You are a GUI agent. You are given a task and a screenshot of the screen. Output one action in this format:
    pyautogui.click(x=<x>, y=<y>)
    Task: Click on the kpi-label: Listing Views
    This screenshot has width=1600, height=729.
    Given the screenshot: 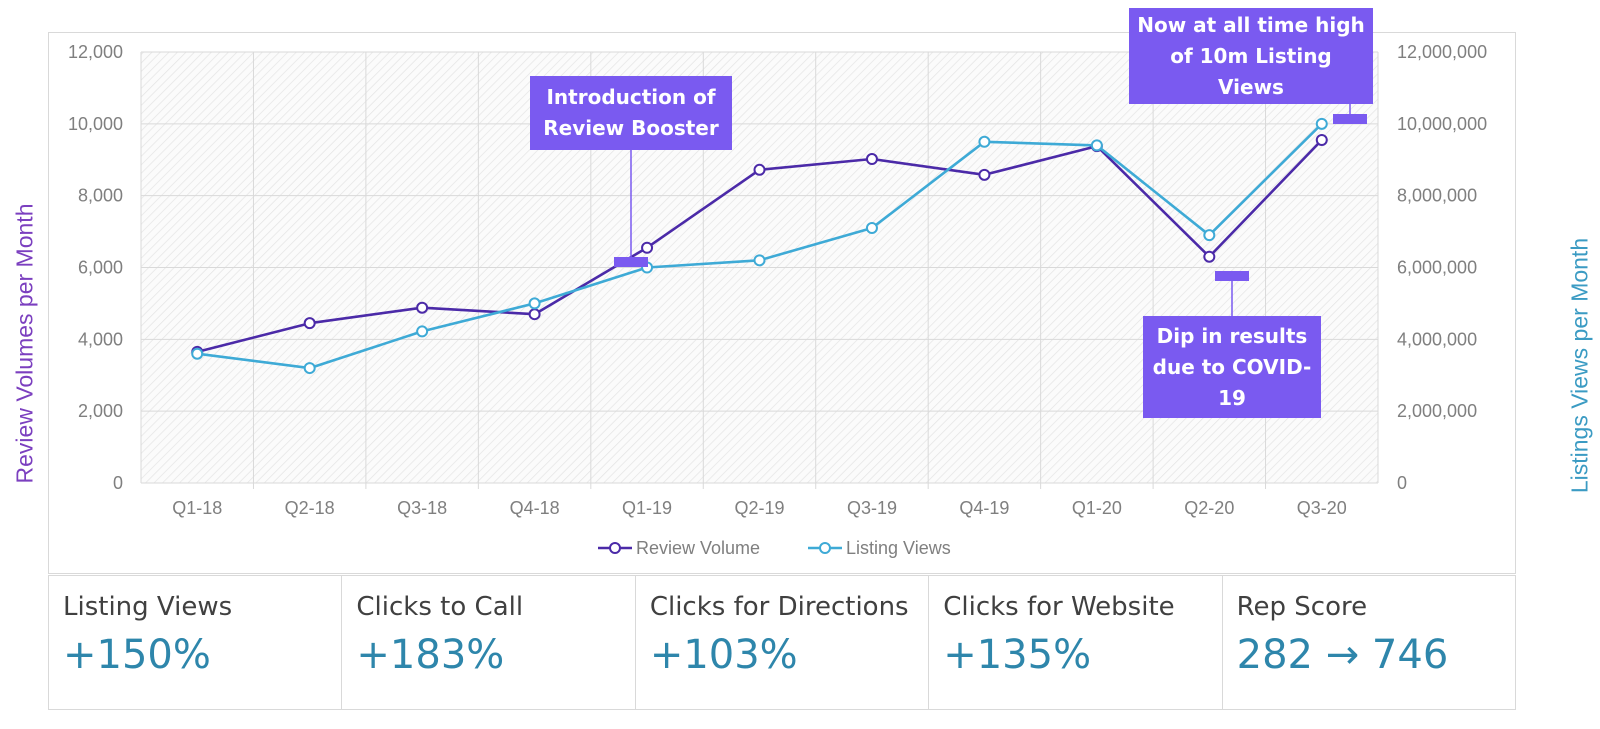 What is the action you would take?
    pyautogui.click(x=148, y=607)
    